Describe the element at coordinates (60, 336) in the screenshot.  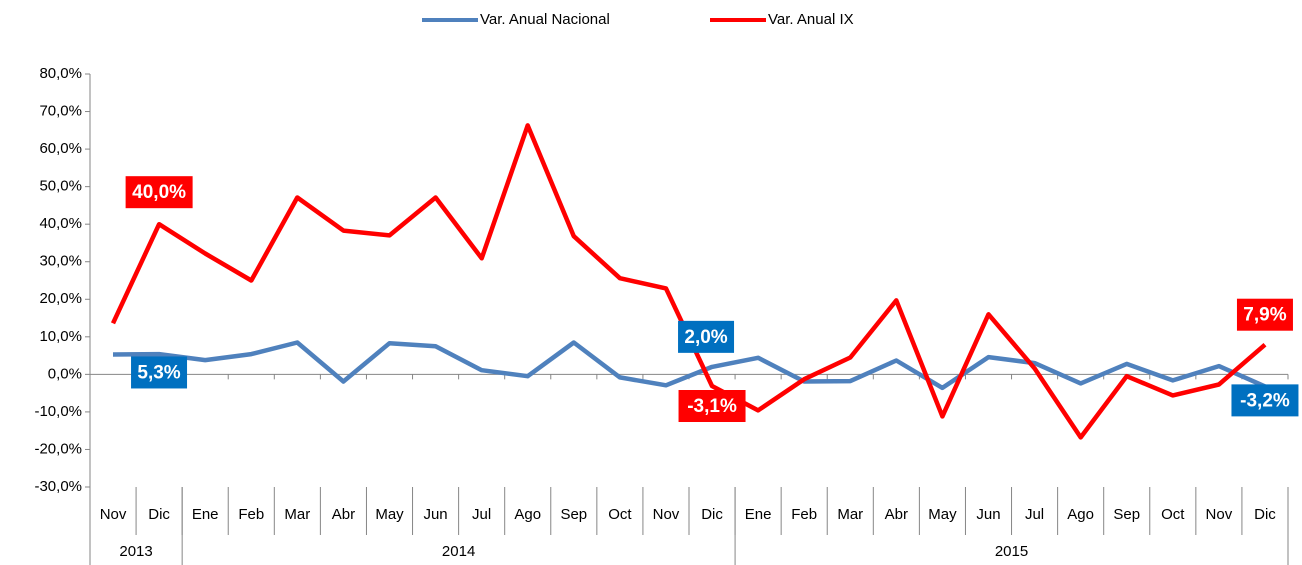
I see `y-tick-label: 10,0%` at that location.